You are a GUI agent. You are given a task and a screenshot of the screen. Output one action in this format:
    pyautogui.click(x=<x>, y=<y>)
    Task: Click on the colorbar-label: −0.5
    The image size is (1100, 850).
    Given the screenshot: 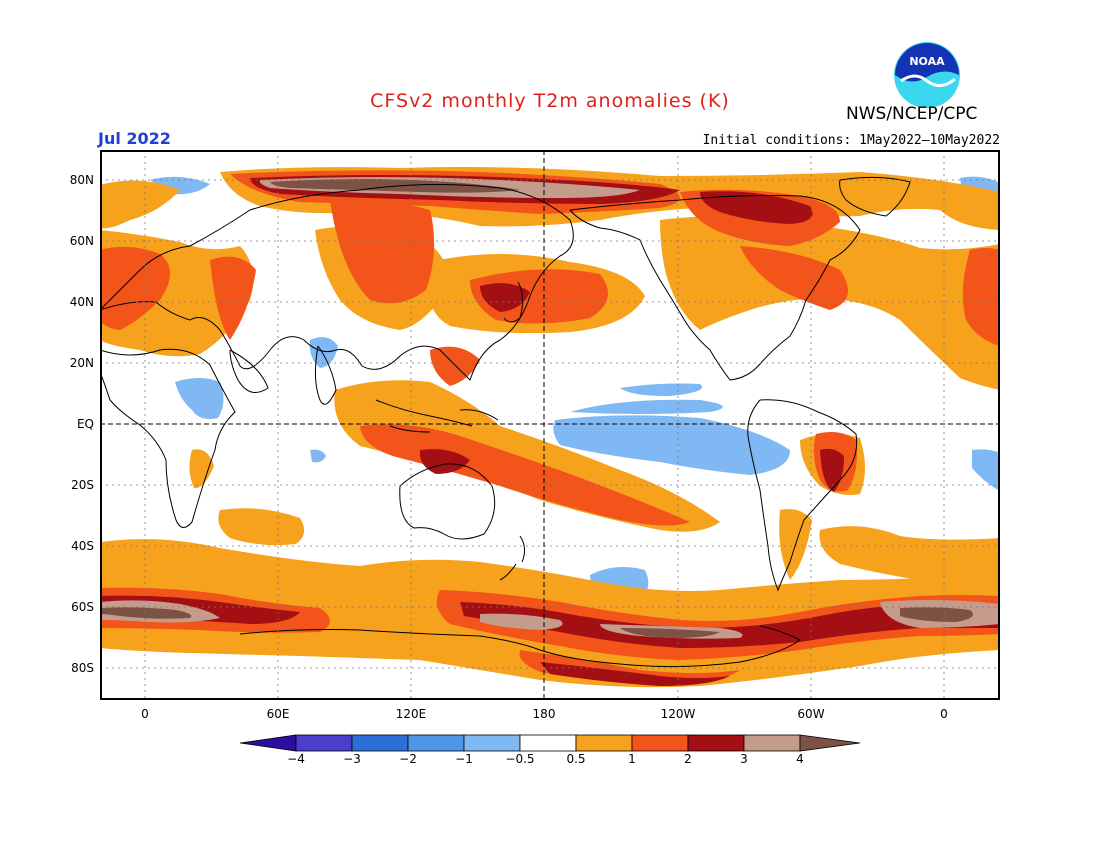 What is the action you would take?
    pyautogui.click(x=520, y=759)
    